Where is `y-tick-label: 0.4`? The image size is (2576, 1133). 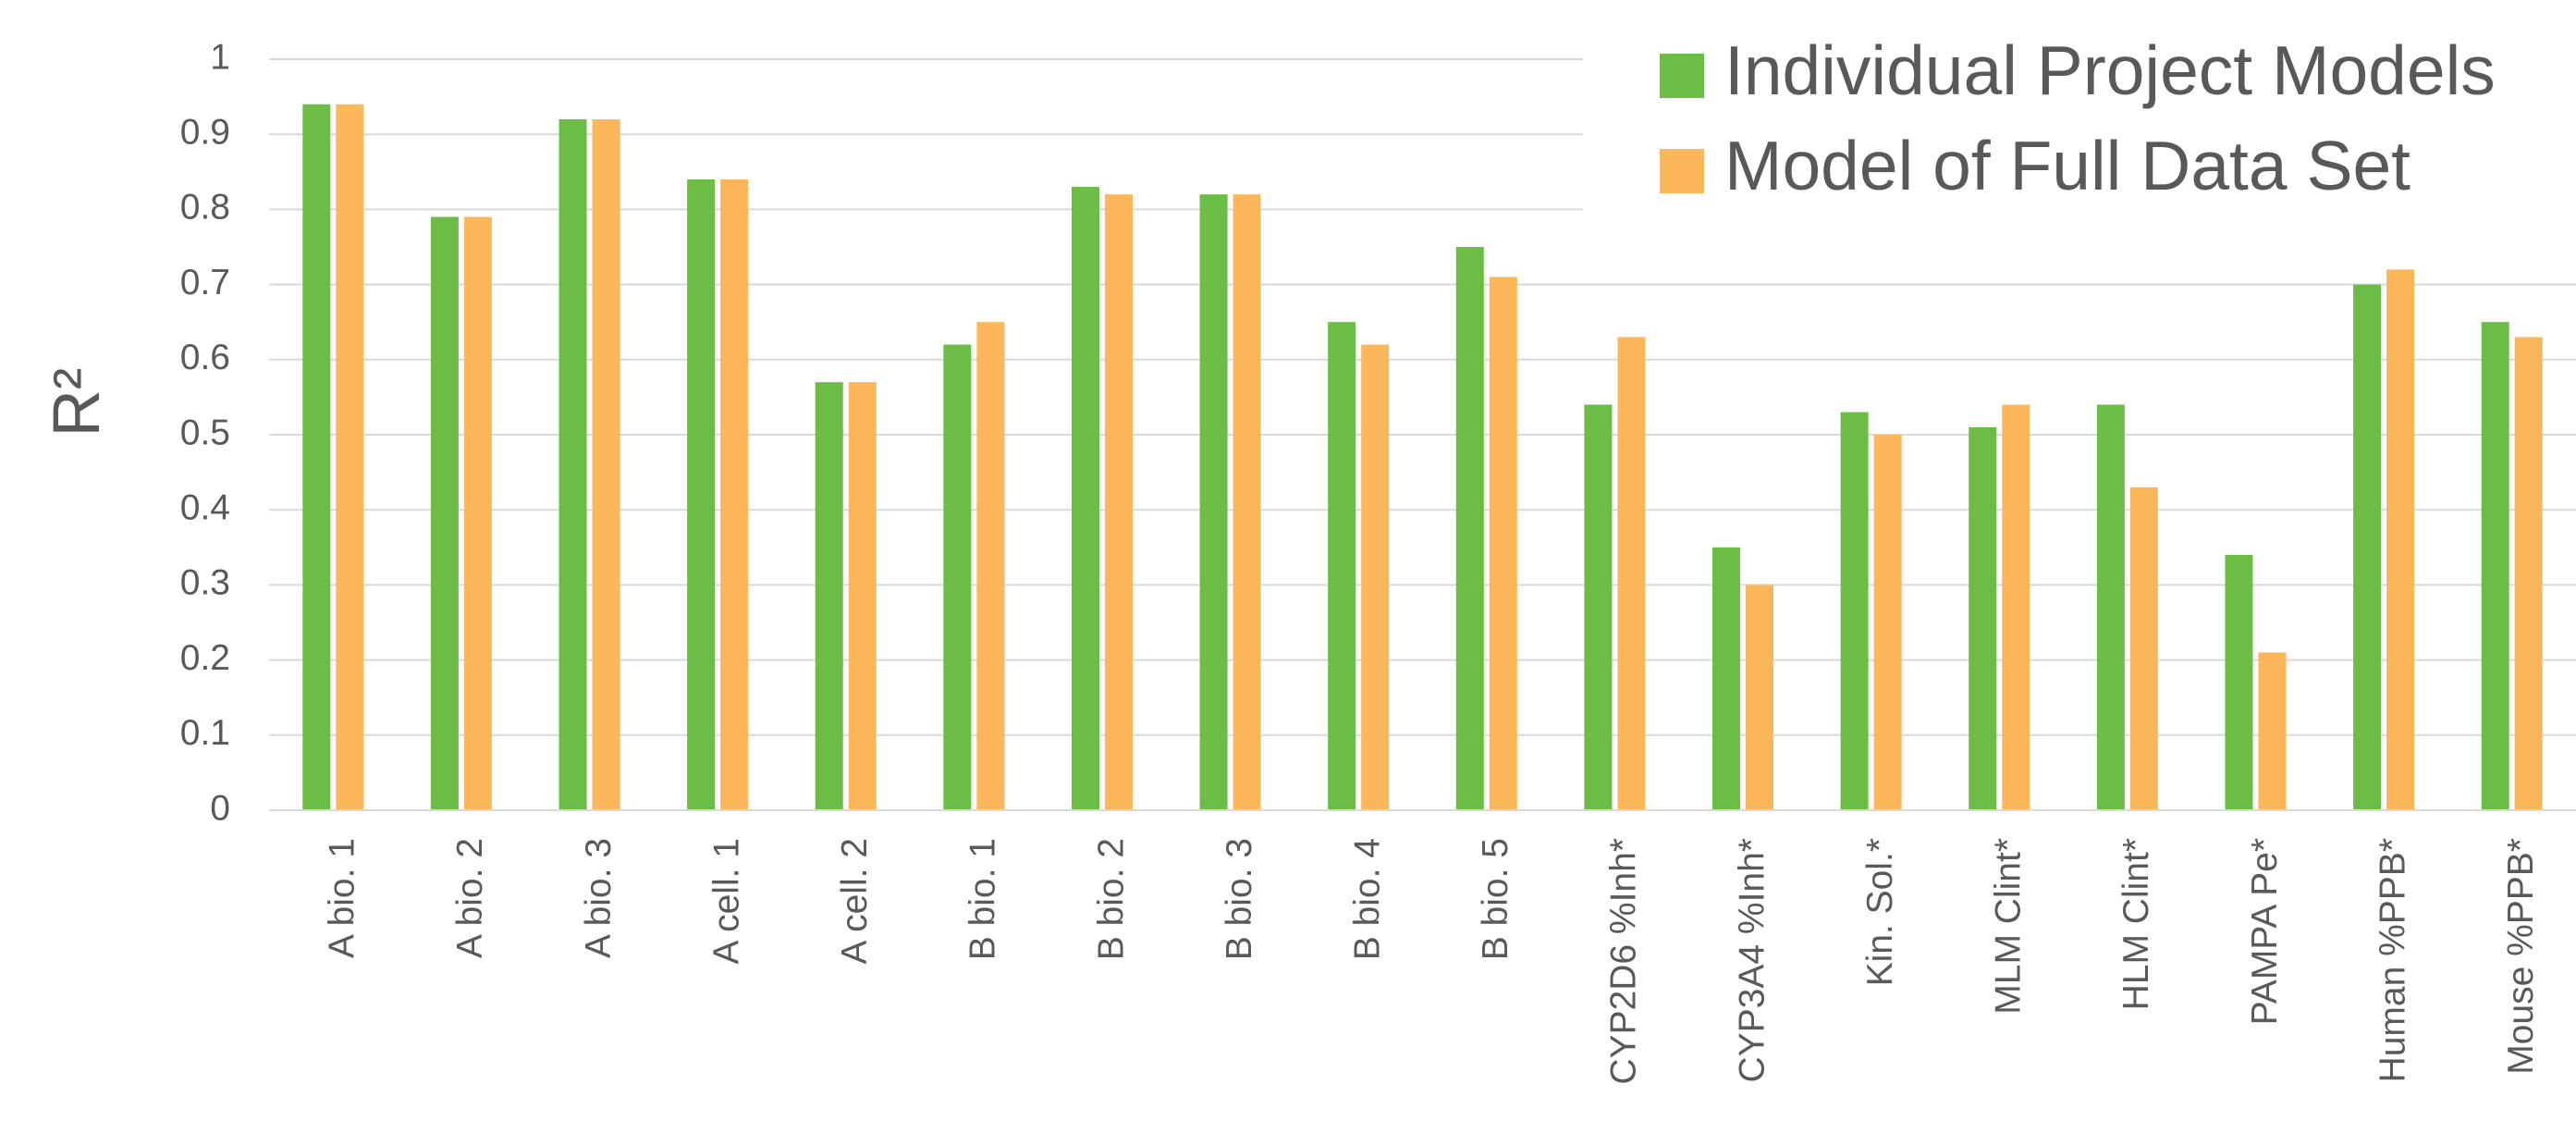
y-tick-label: 0.4 is located at coordinates (205, 507).